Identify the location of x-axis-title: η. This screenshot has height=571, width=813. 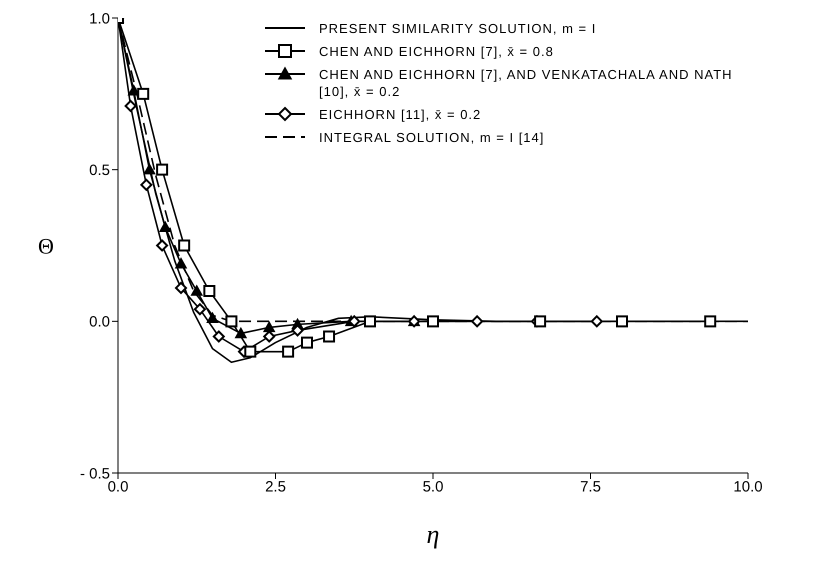
(433, 534).